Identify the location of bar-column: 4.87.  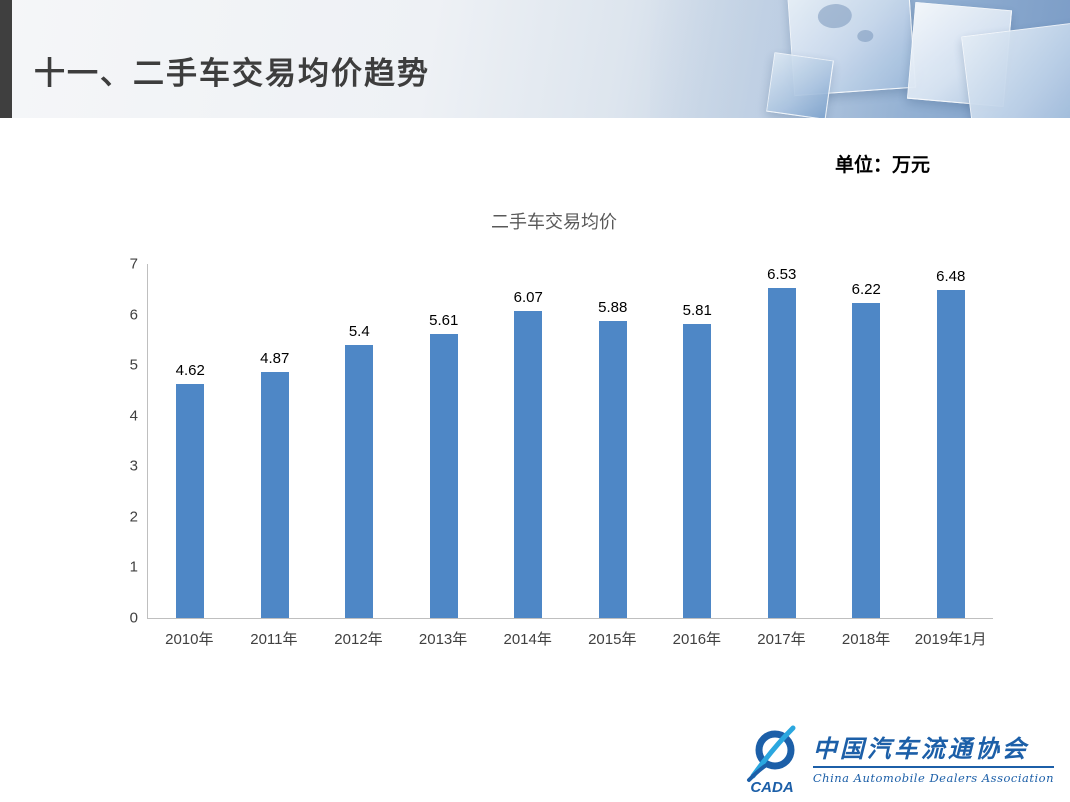
(275, 441).